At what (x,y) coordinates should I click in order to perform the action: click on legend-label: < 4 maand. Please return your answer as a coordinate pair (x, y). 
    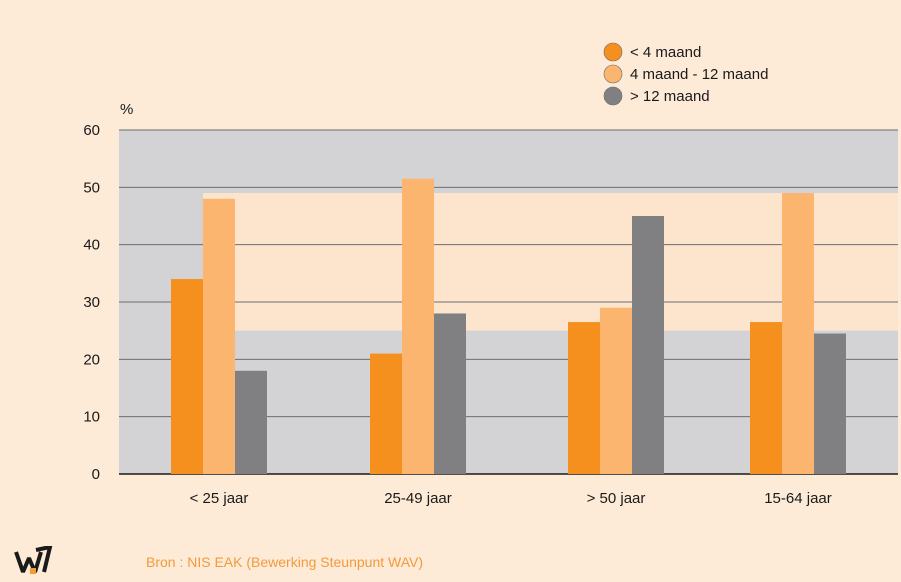
    Looking at the image, I should click on (665, 52).